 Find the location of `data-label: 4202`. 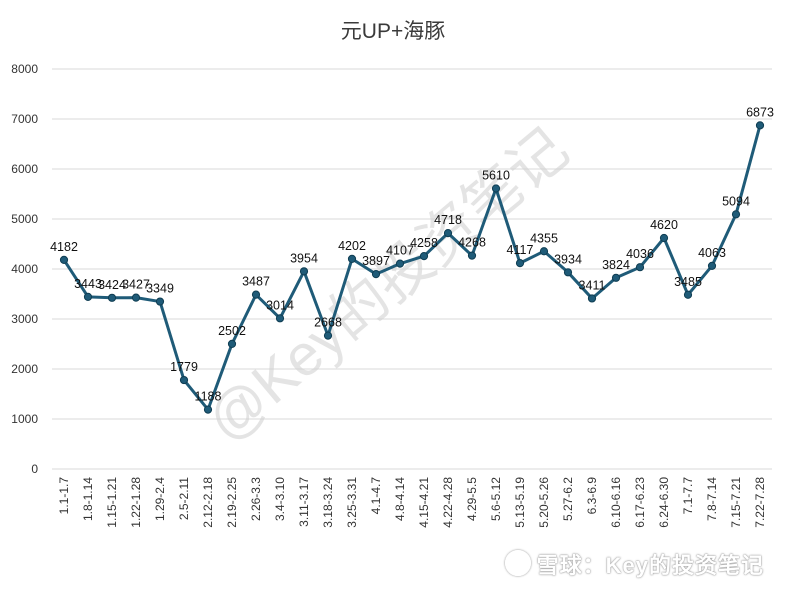

data-label: 4202 is located at coordinates (352, 246).